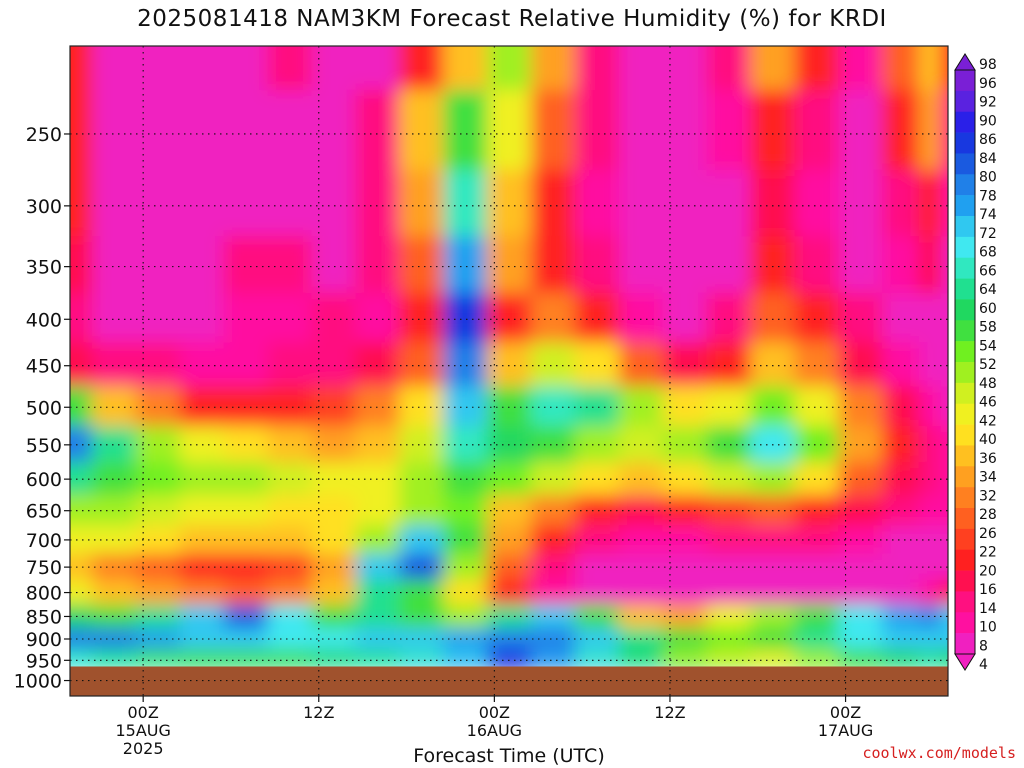  I want to click on colorbar-label: 20, so click(988, 571).